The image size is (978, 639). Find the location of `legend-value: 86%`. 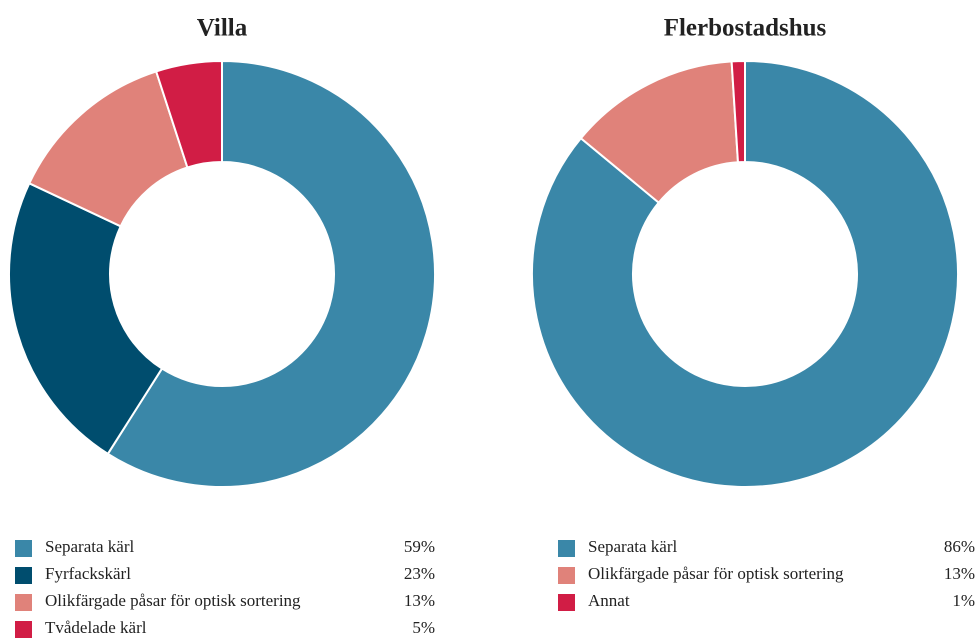

legend-value: 86% is located at coordinates (959, 546).